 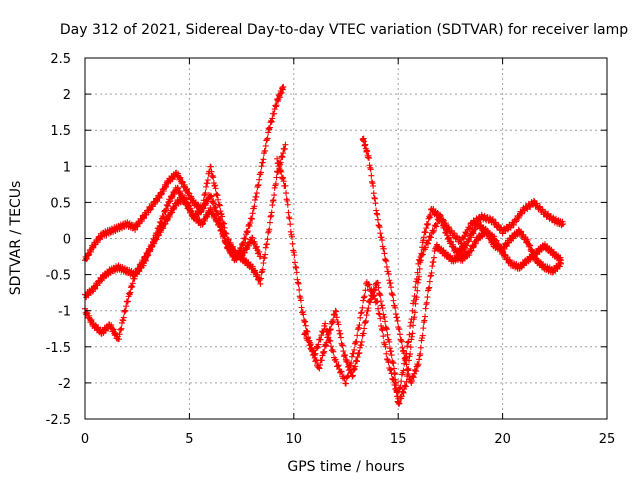 I want to click on x-axis-label: GPS time / hours, so click(x=345, y=467).